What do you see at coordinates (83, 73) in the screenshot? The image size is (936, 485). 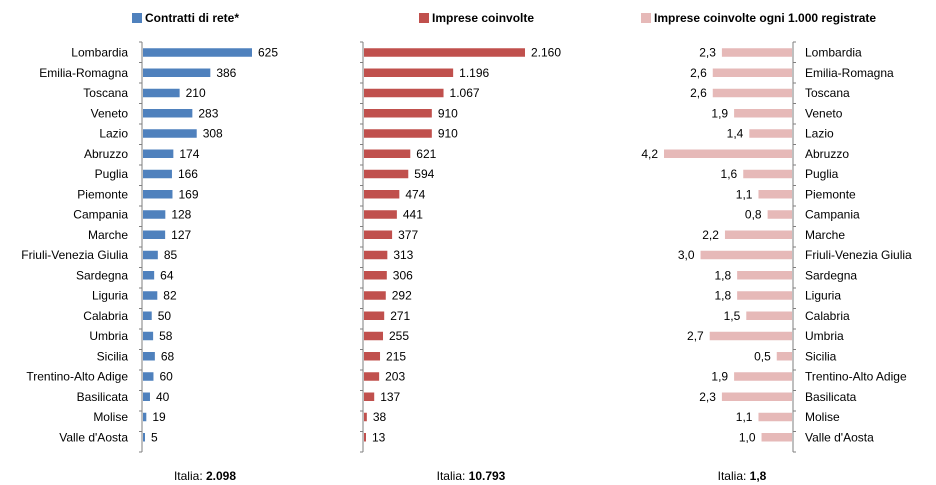 I see `category-label-left: Emilia-Romagna` at bounding box center [83, 73].